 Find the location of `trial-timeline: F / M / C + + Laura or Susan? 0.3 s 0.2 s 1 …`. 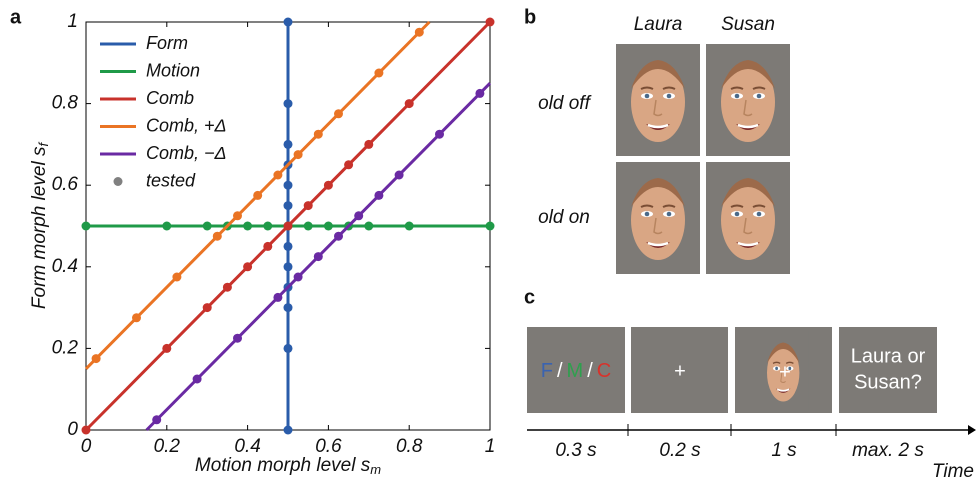

trial-timeline: F / M / C + + Laura or Susan? 0.3 s 0.2 s 1 … is located at coordinates (751, 404).